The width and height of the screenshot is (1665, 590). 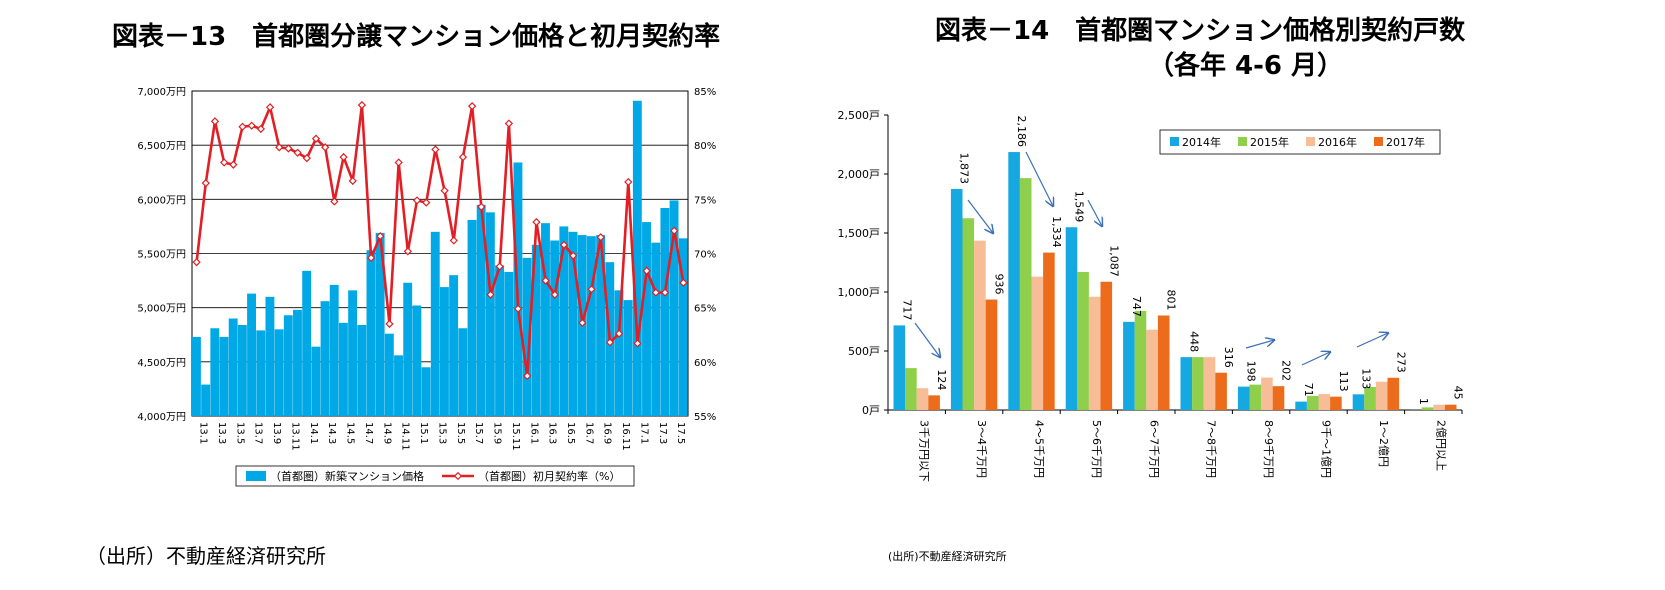 What do you see at coordinates (705, 92) in the screenshot?
I see `y-right-tick-label: 85%` at bounding box center [705, 92].